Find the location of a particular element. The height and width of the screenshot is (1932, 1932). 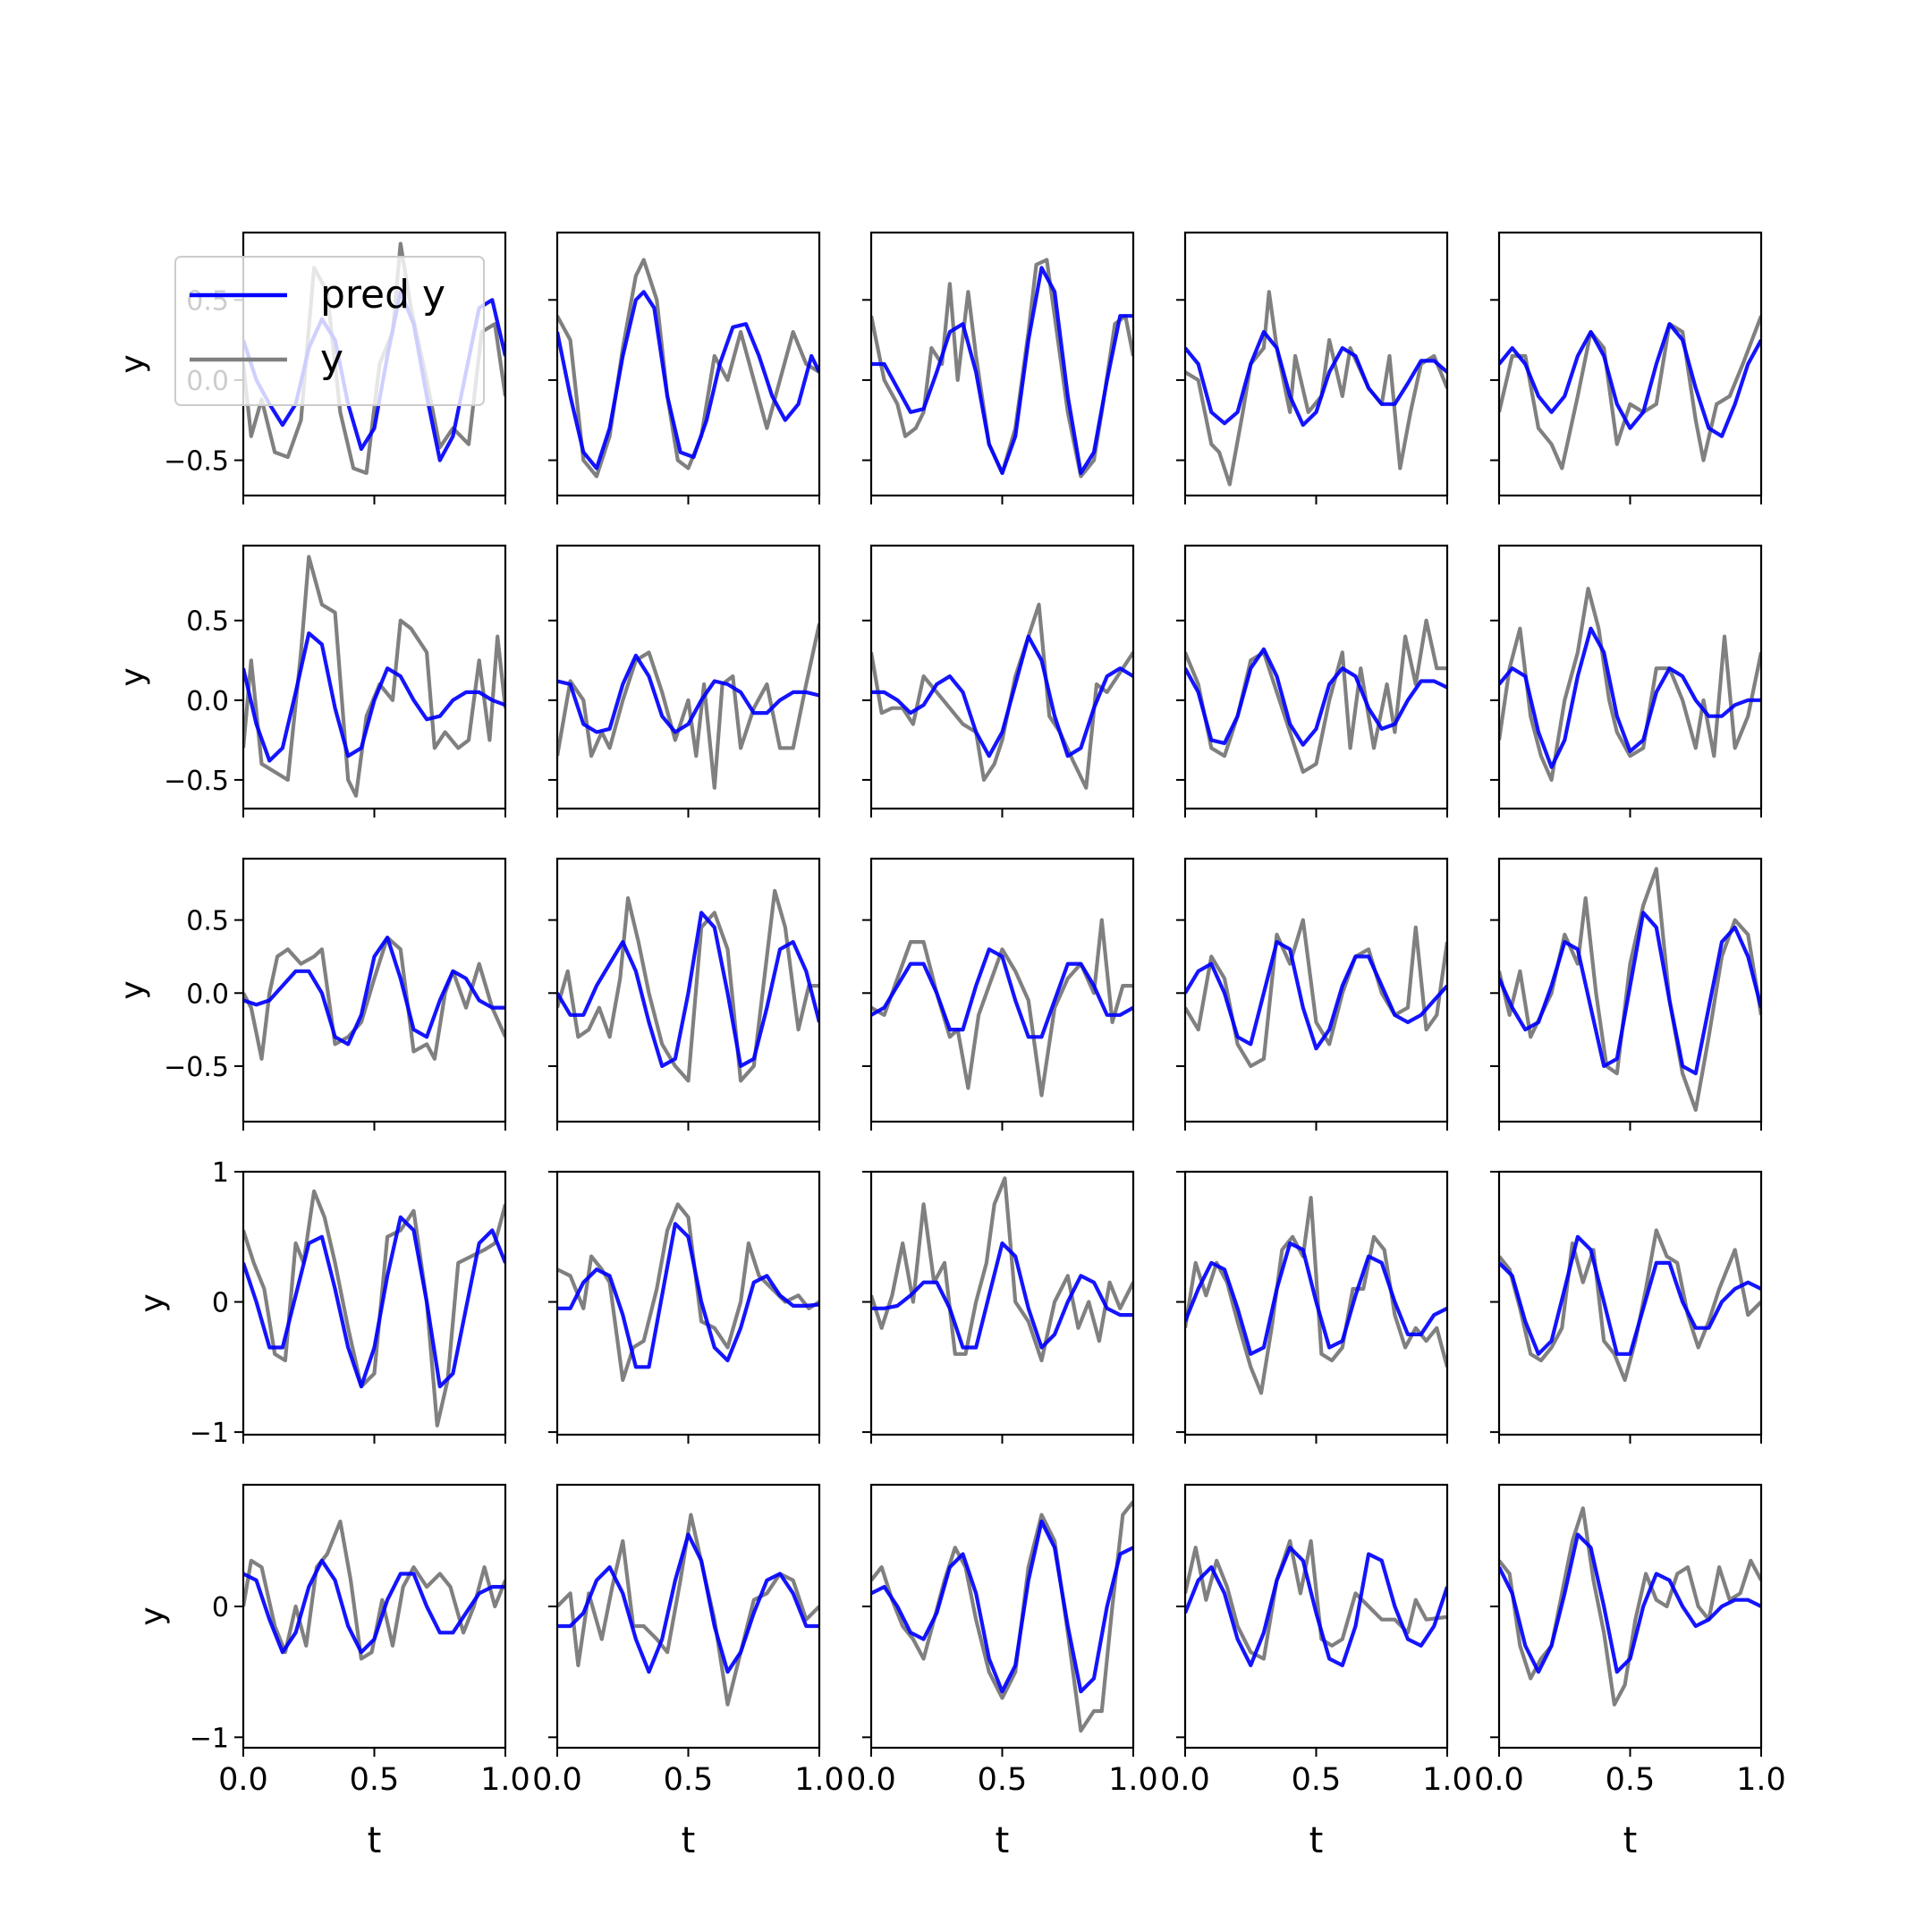

subplot-r3-c2 is located at coordinates (684, 994).